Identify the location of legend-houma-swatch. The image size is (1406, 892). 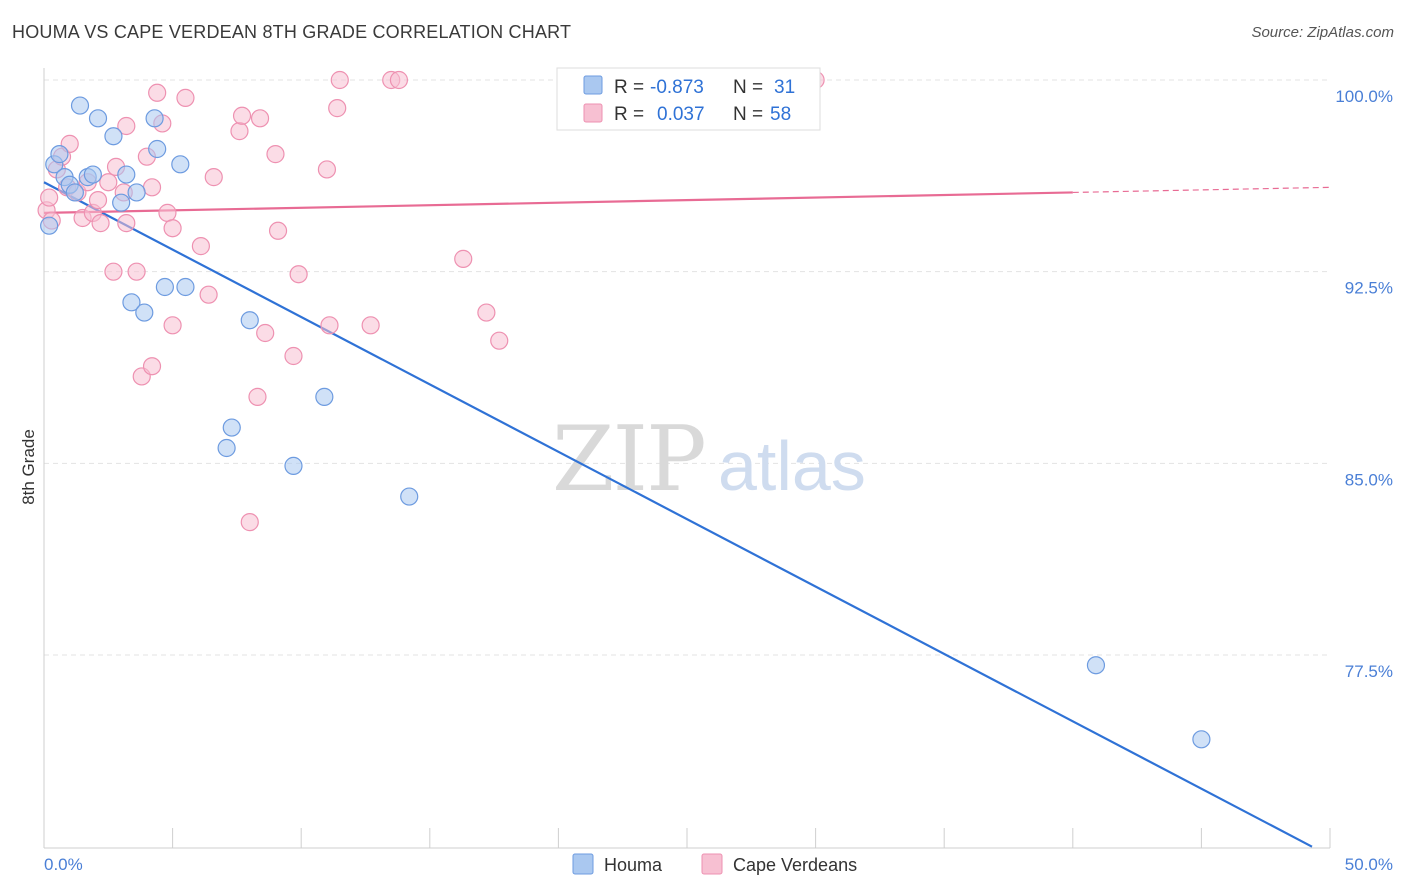
(593, 85).